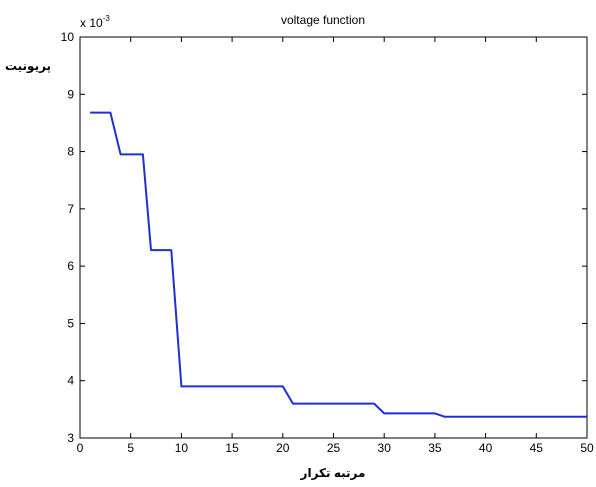 The image size is (596, 487). I want to click on y-tick-label: 7, so click(70, 209).